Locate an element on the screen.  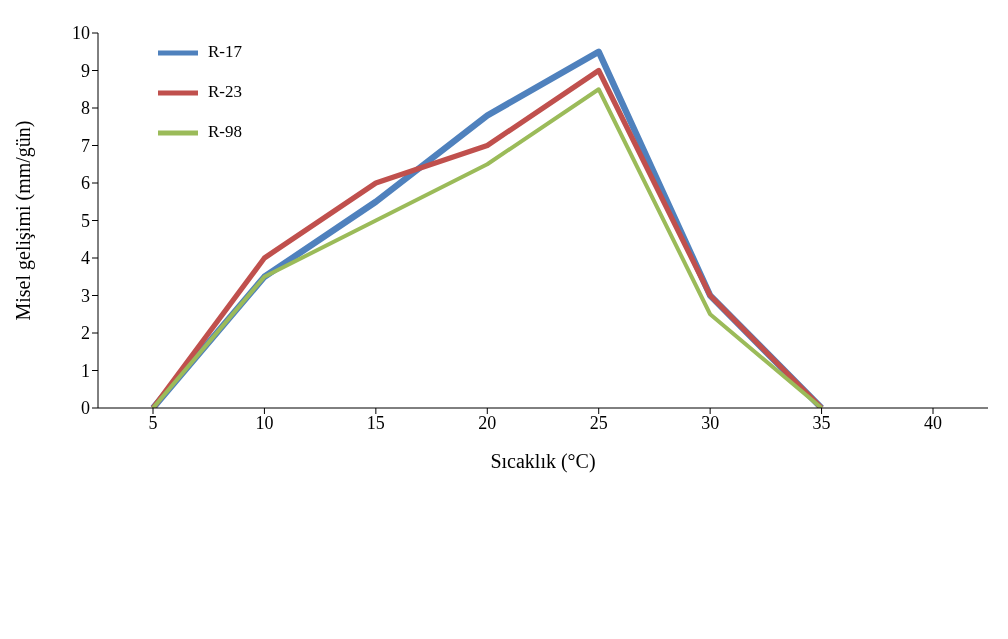
legend-label: R-17 is located at coordinates (225, 51).